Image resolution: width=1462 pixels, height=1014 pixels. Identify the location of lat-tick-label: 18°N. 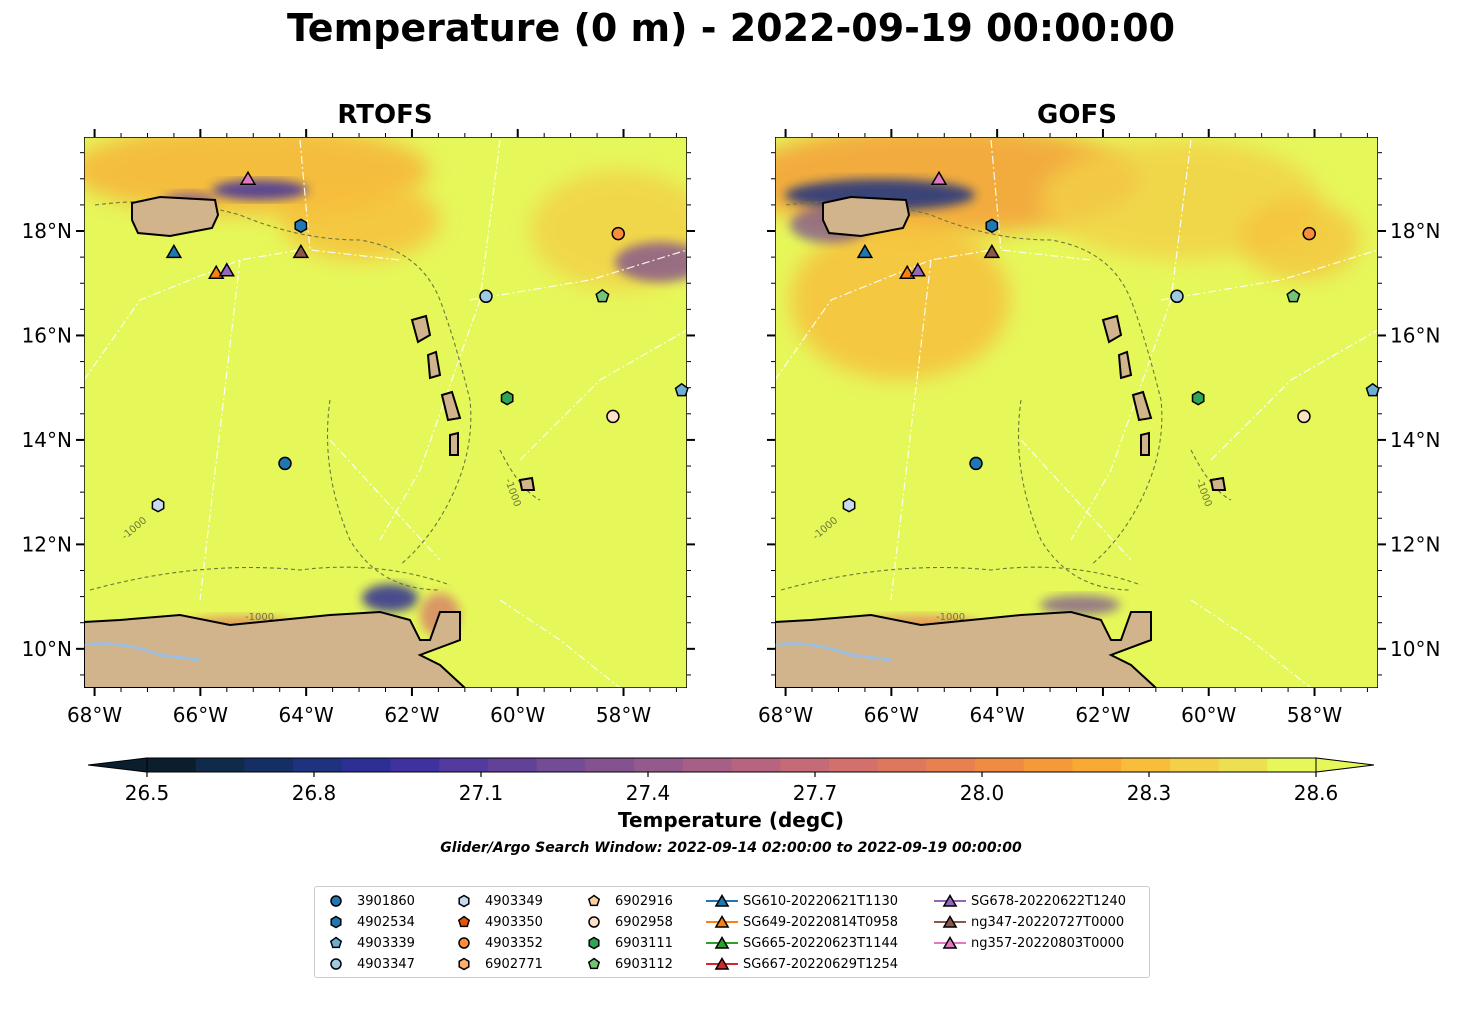
(47, 231).